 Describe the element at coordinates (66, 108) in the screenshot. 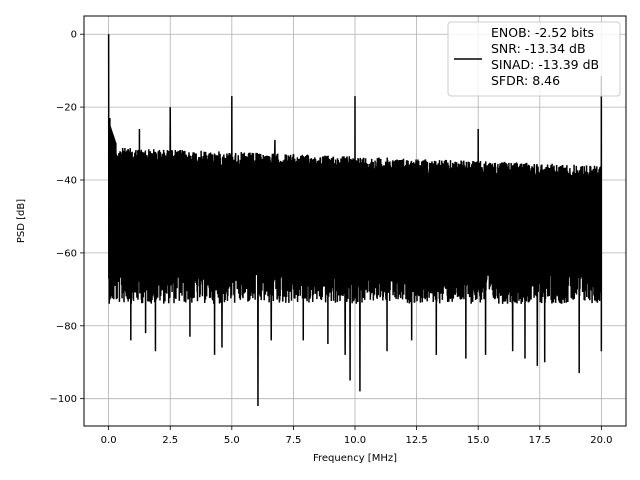

I see `y-tick-label: −20` at that location.